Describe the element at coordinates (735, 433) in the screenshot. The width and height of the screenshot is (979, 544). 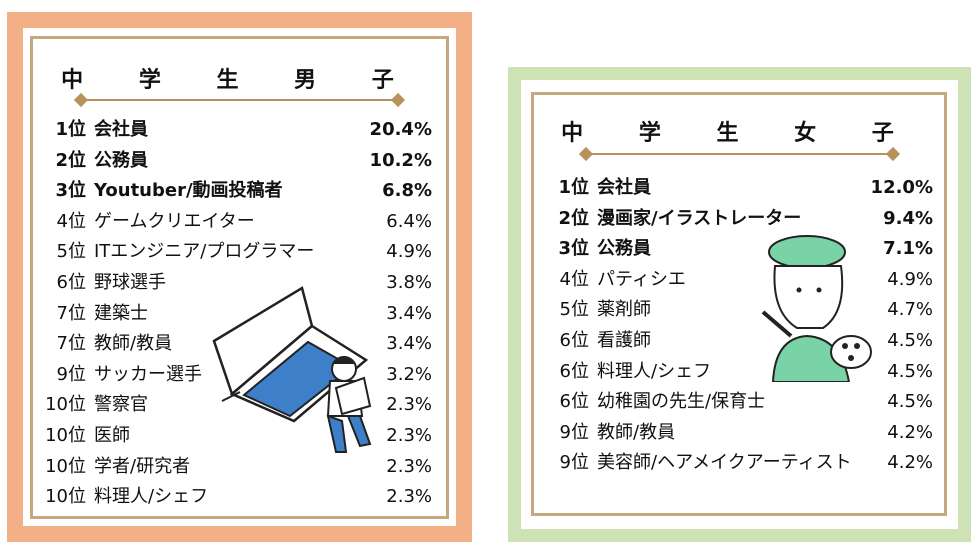
I see `girls-rank-row: 9位 教師/教員 4.2%` at that location.